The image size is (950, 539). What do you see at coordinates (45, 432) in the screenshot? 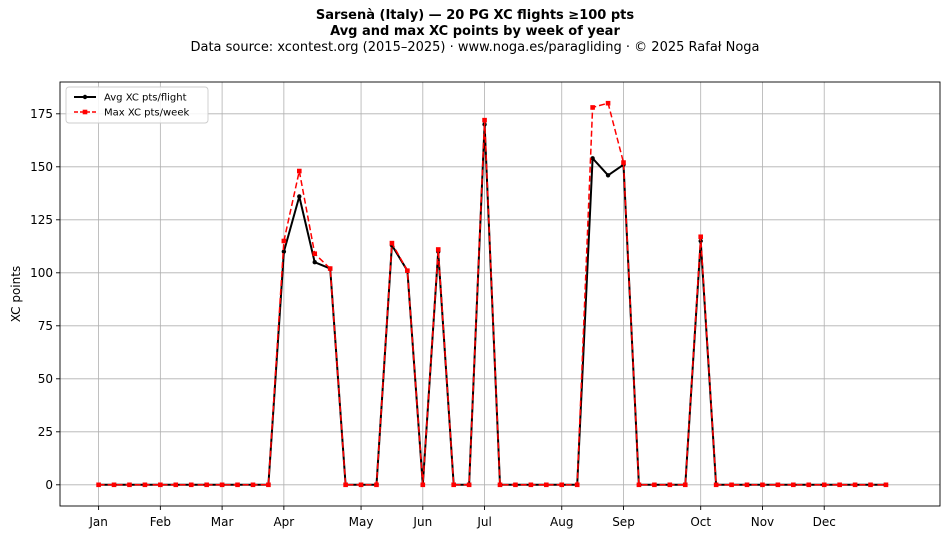
I see `y-tick-label: 25` at bounding box center [45, 432].